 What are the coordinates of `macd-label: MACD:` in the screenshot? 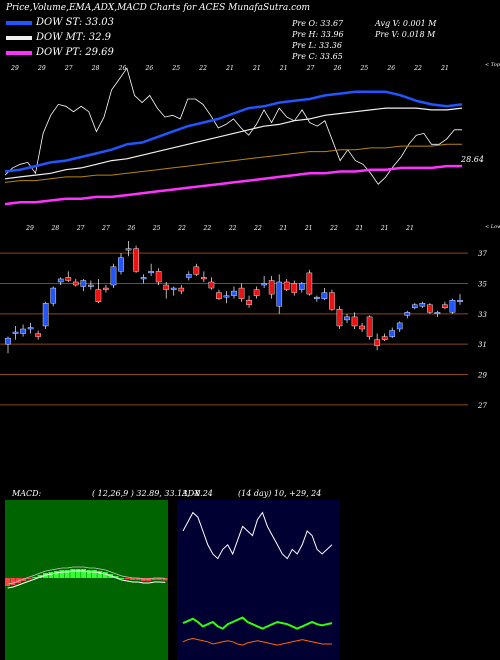 It's located at (27, 493).